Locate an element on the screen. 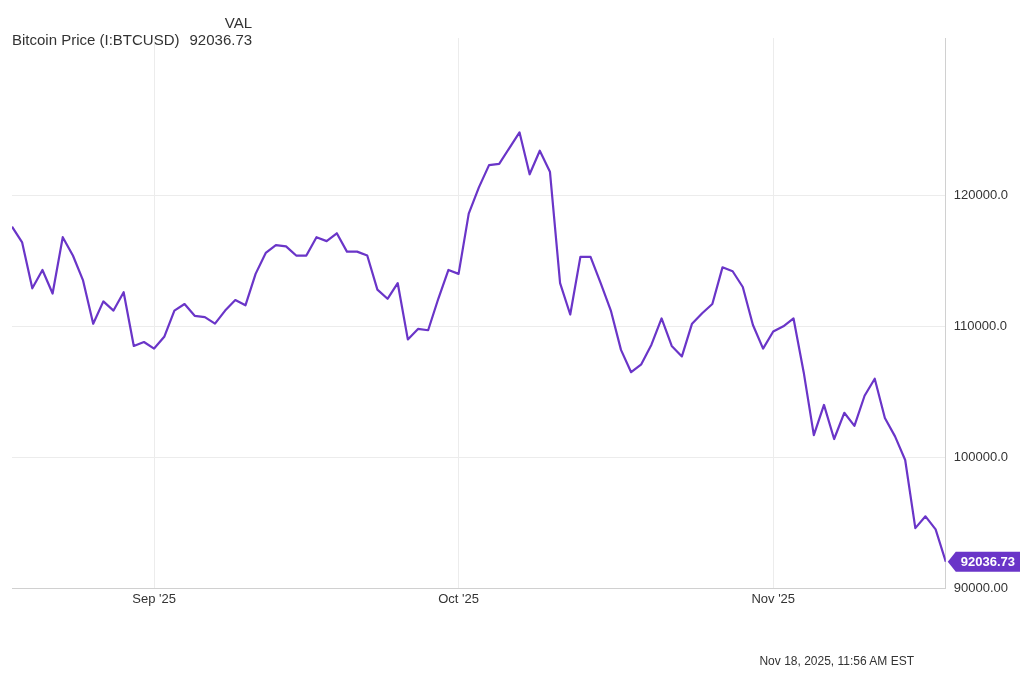 This screenshot has width=1024, height=678. data-label: 92036.73 is located at coordinates (988, 562).